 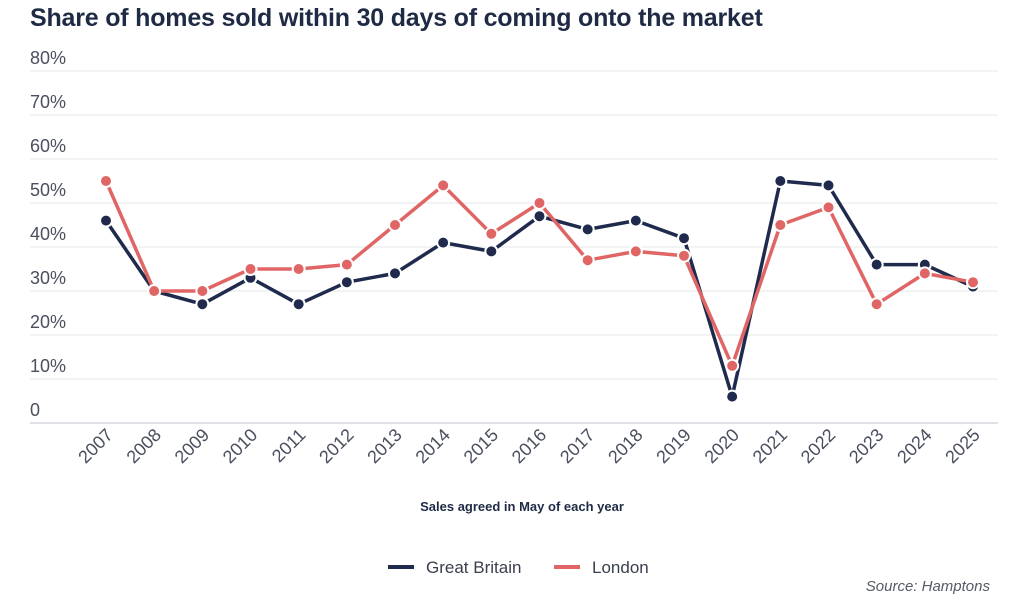 What do you see at coordinates (48, 322) in the screenshot?
I see `y-tick-label: 20%` at bounding box center [48, 322].